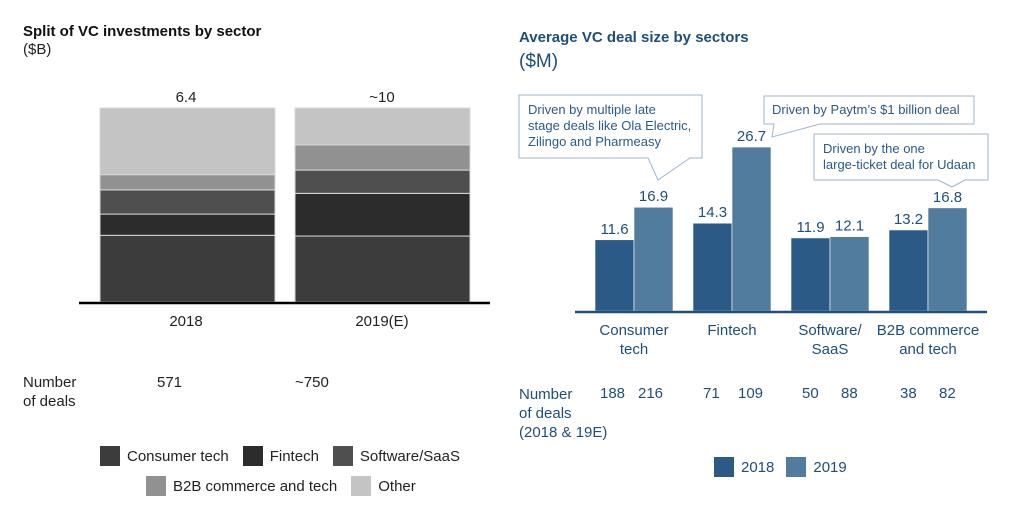 The image size is (1024, 524). I want to click on callout-line: Driven by the one, so click(874, 148).